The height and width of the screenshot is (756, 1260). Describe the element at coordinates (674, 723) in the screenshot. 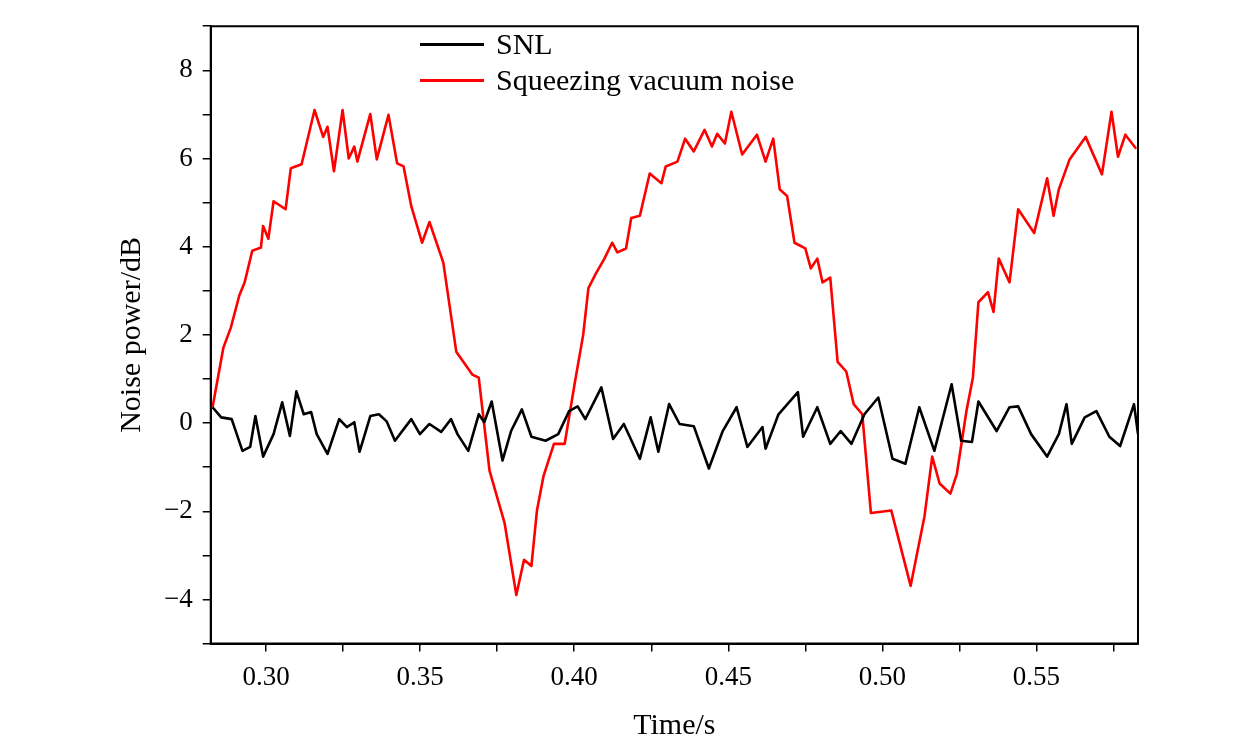

I see `x-axis-title: Time/s` at that location.